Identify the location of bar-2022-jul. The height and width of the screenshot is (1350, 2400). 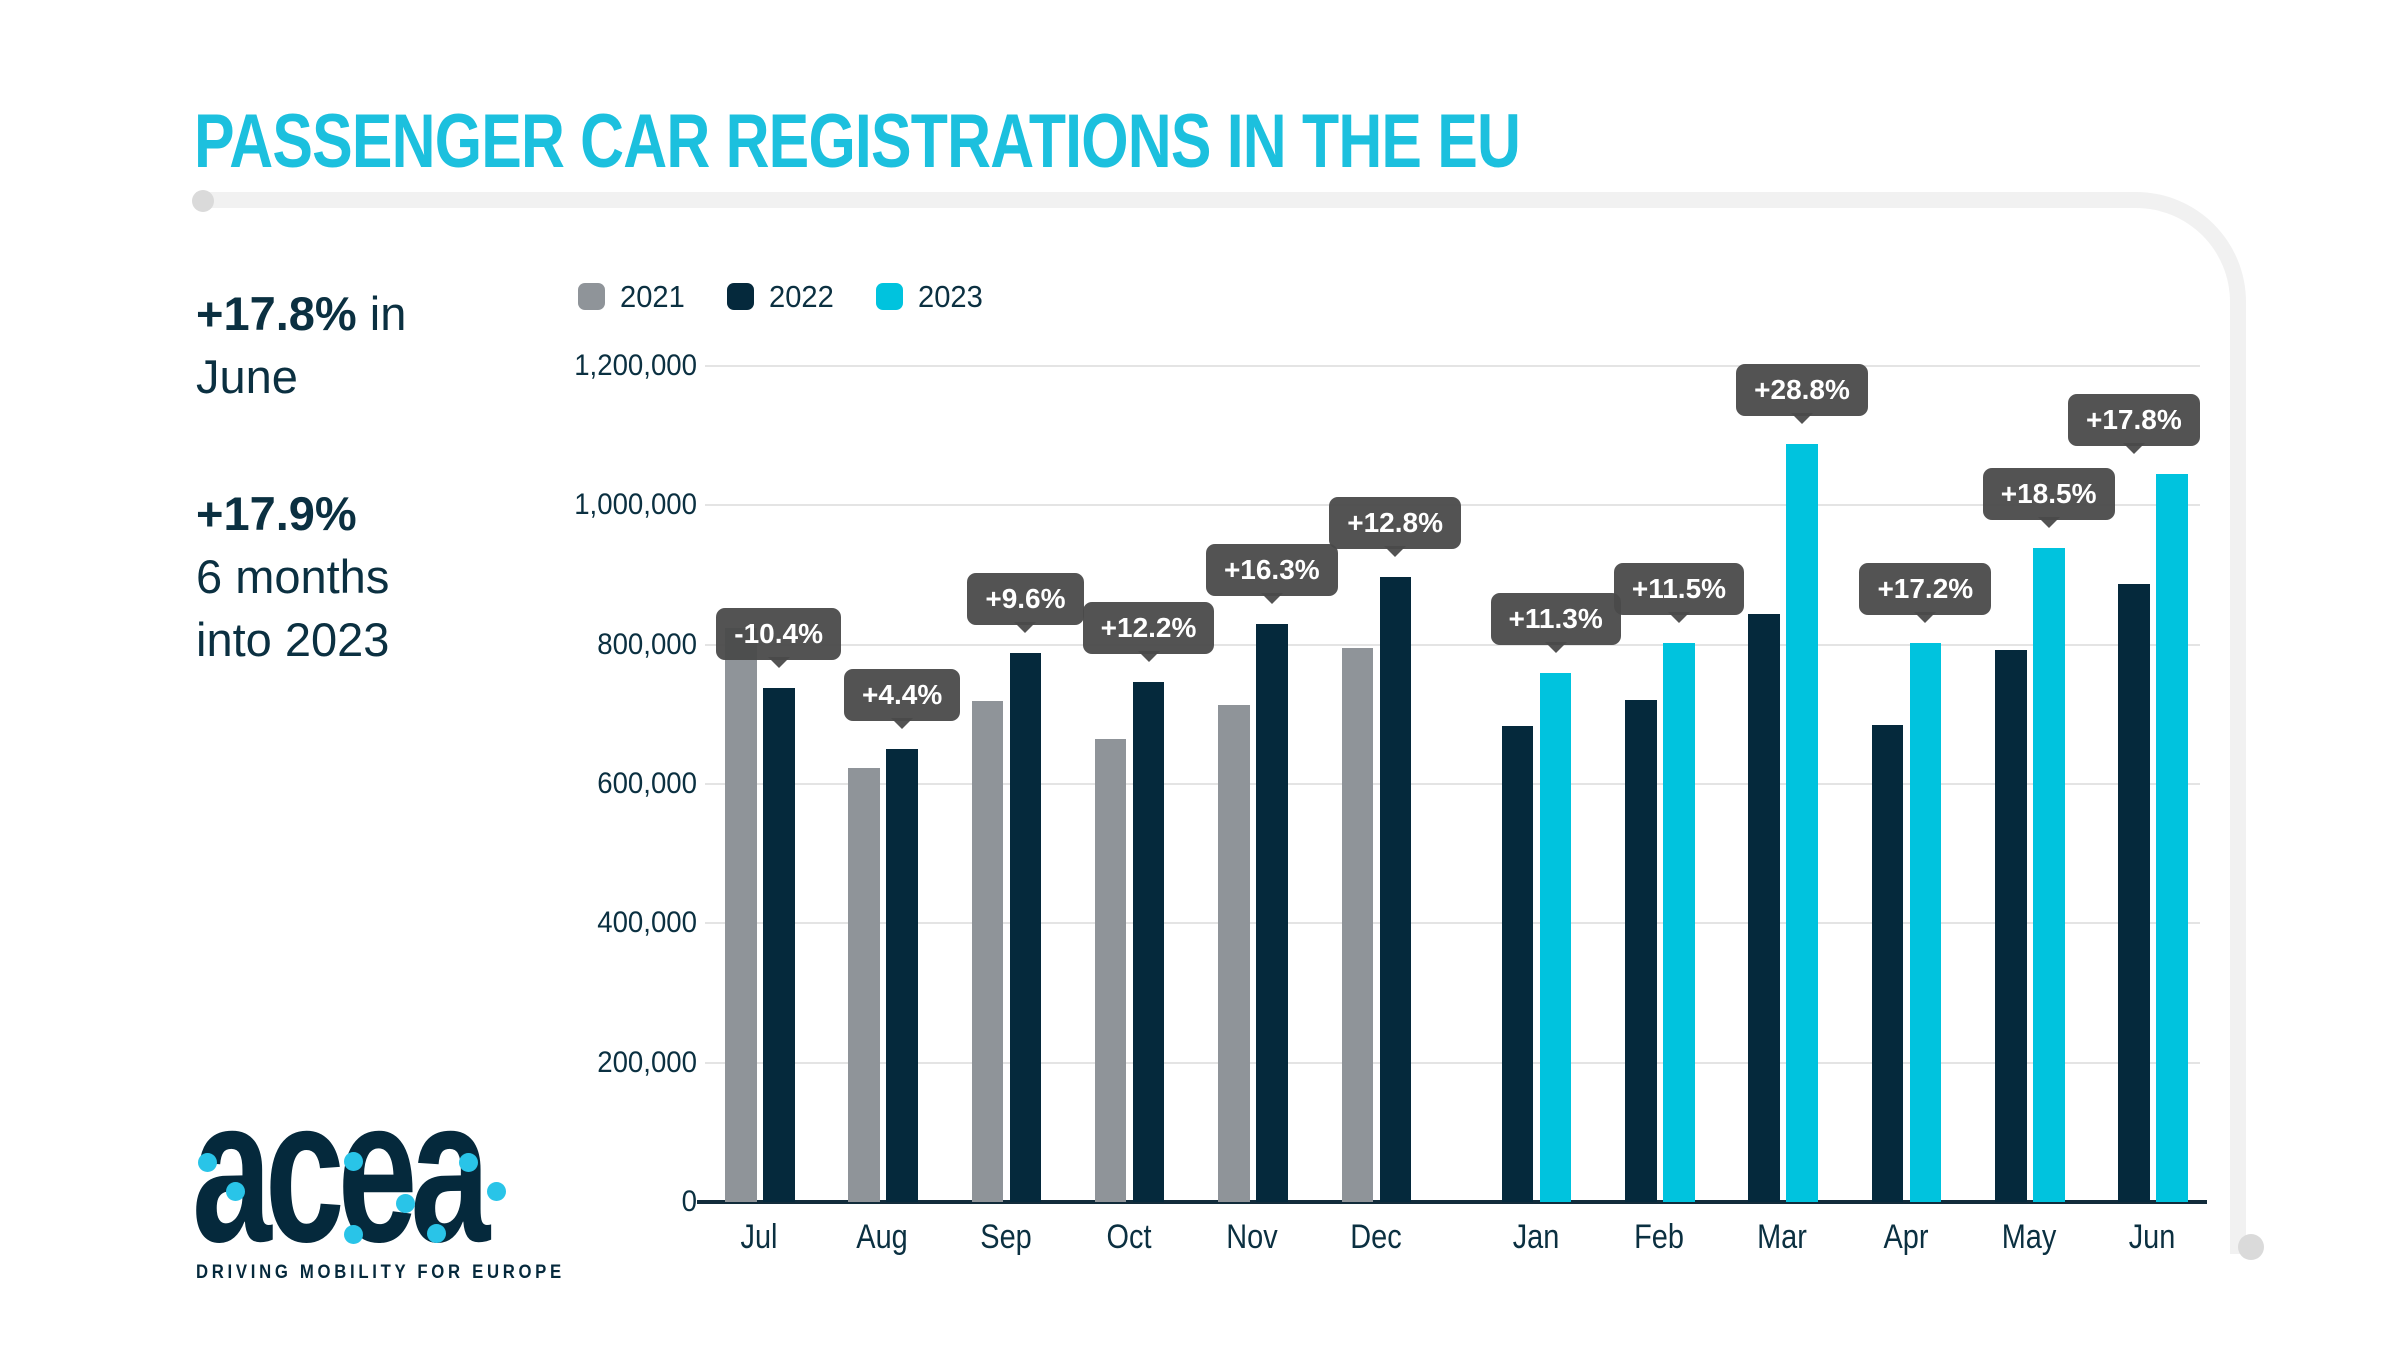
(779, 944).